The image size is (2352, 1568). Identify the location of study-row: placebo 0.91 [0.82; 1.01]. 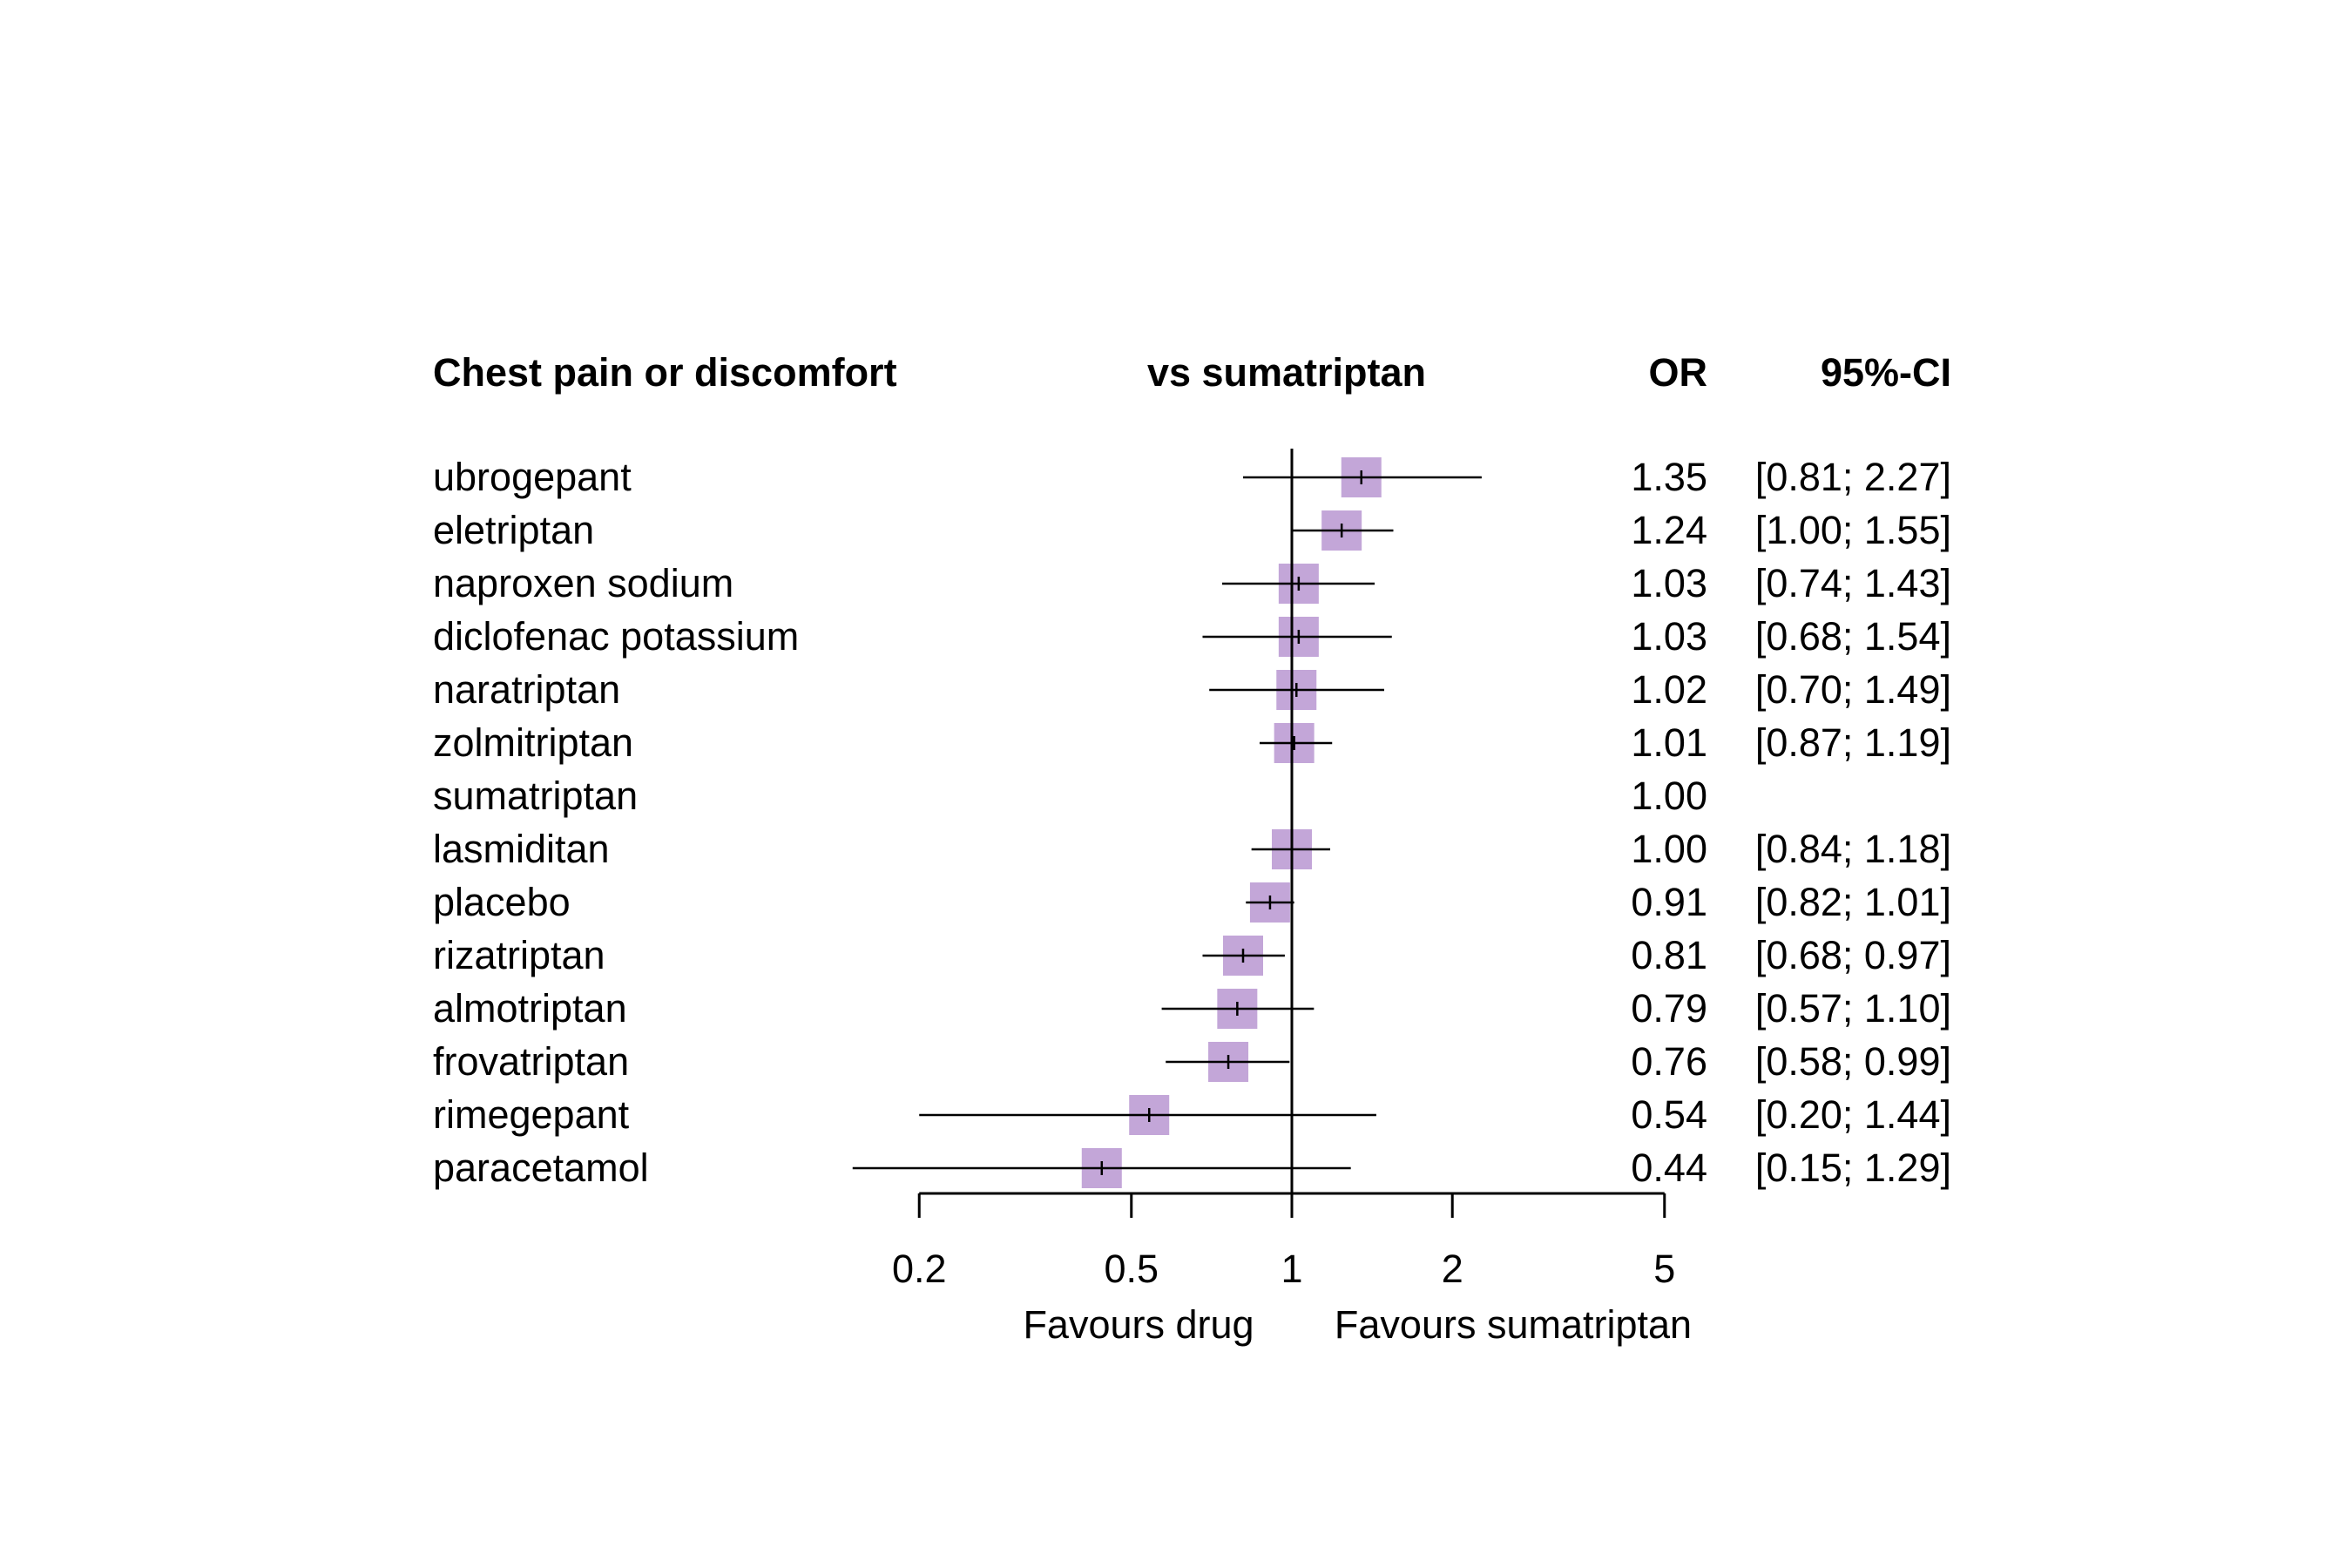
(1192, 902).